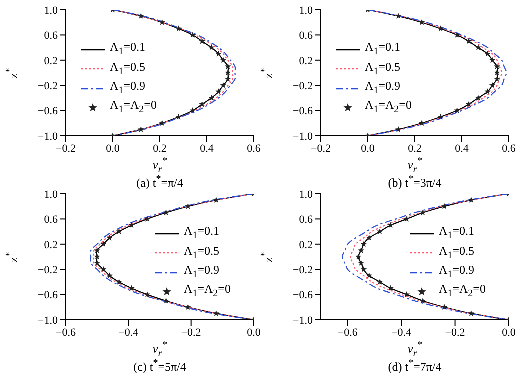 The width and height of the screenshot is (521, 390). Describe the element at coordinates (160, 182) in the screenshot. I see `text: (a) t$^{*}$=π/4` at that location.